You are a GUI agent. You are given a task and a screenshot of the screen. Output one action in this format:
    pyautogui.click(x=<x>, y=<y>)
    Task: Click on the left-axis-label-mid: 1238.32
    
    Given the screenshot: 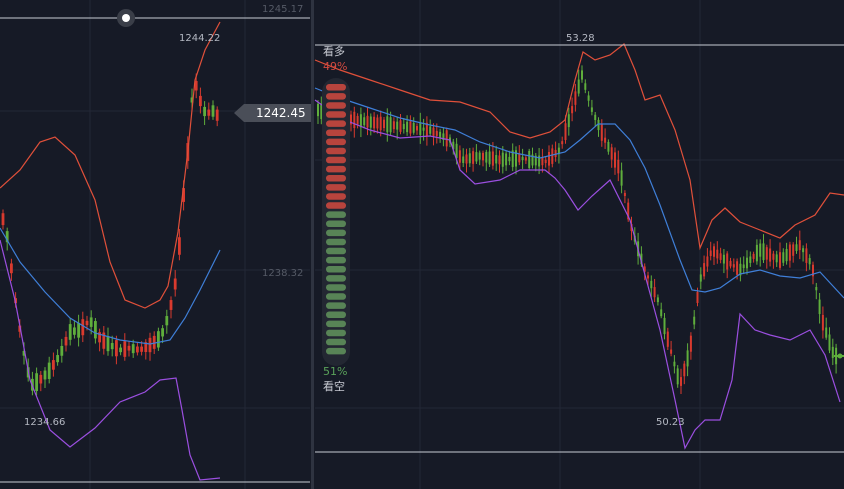 What is the action you would take?
    pyautogui.click(x=282, y=273)
    